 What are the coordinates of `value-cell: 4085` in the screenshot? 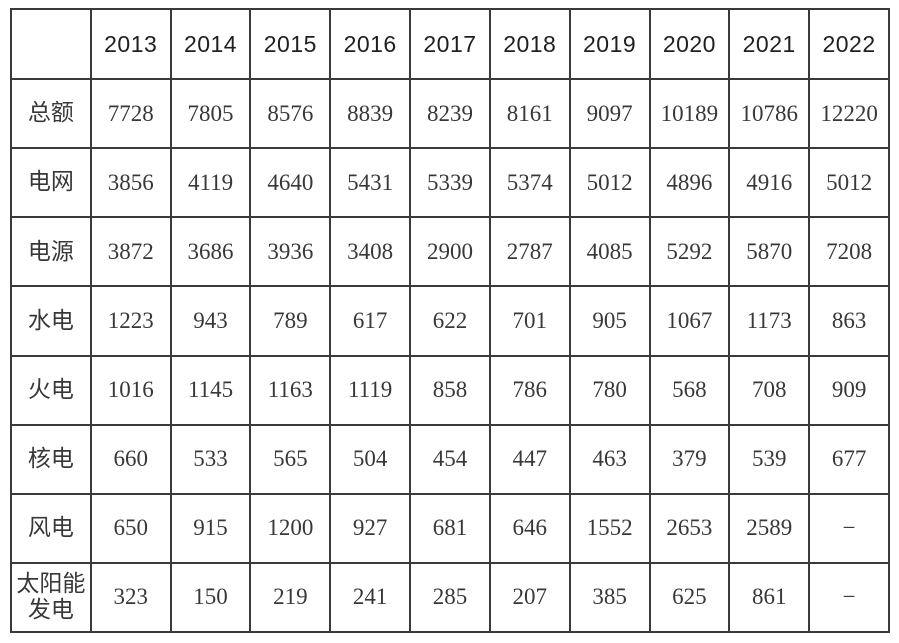 It's located at (609, 252).